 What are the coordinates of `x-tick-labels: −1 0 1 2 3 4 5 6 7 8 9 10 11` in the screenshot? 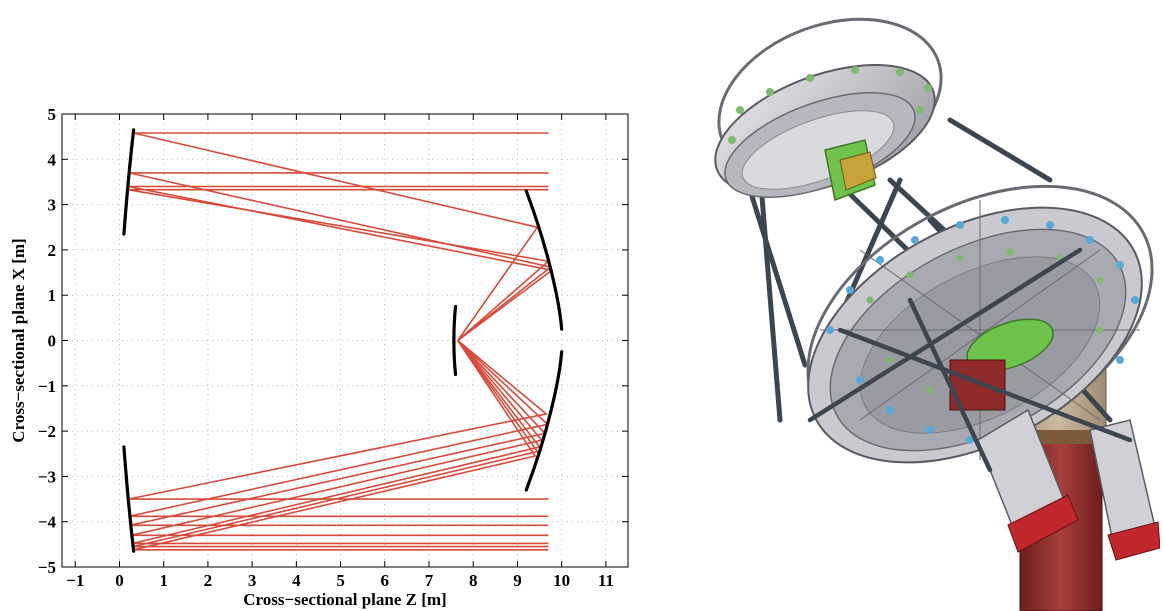 It's located at (340, 580).